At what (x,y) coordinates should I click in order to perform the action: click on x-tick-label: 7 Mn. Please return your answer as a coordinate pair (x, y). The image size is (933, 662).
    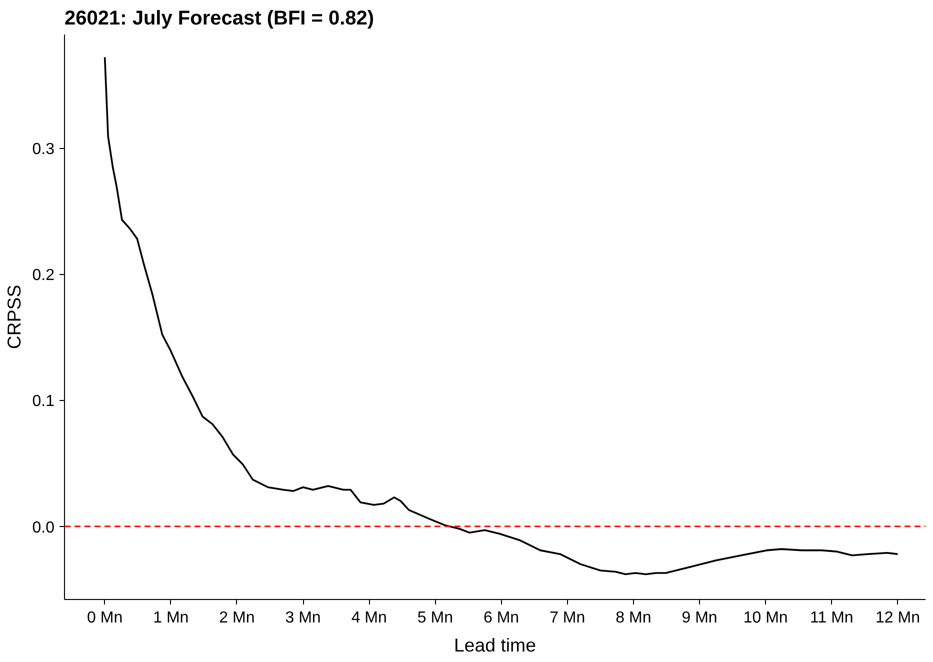
    Looking at the image, I should click on (568, 618).